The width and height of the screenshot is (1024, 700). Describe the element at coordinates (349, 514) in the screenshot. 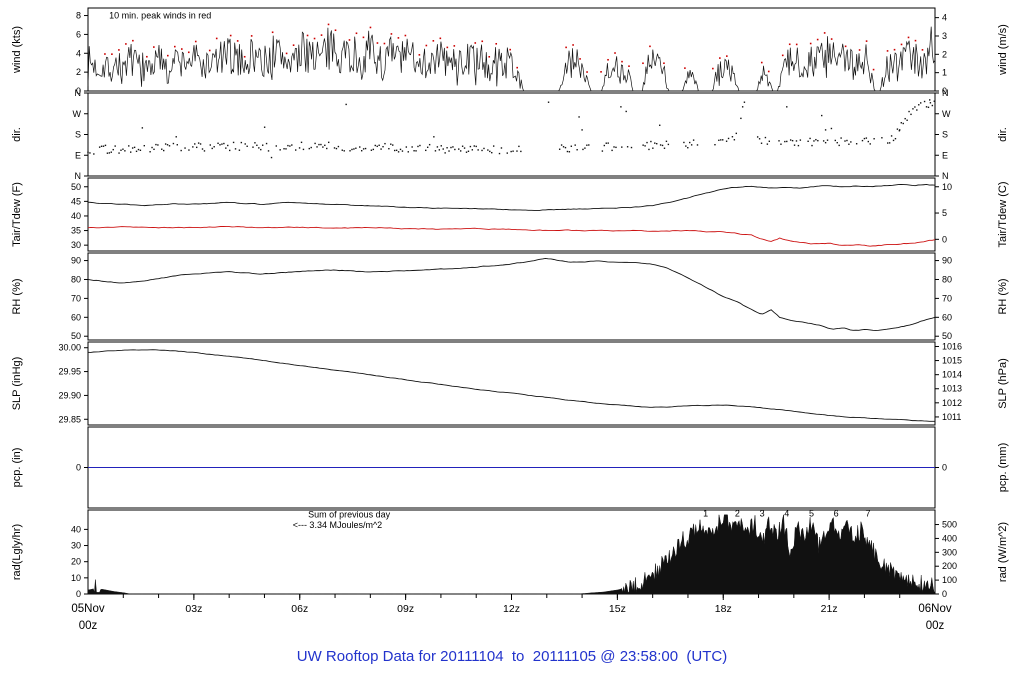

I see `svg-text: Sum of previous day` at that location.